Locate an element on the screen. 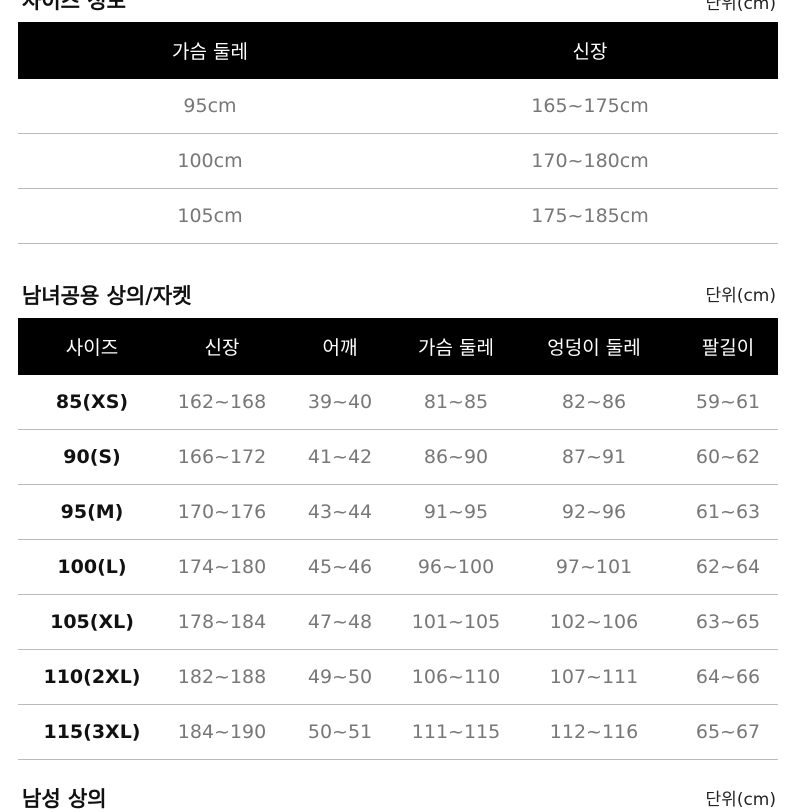 This screenshot has height=812, width=800. table-cell: 170~176 is located at coordinates (222, 512).